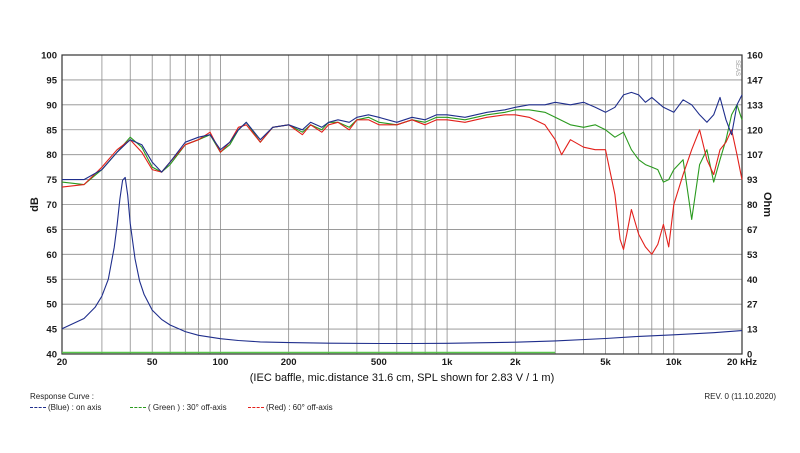 The width and height of the screenshot is (800, 453). What do you see at coordinates (221, 362) in the screenshot?
I see `x-tick-label: 100` at bounding box center [221, 362].